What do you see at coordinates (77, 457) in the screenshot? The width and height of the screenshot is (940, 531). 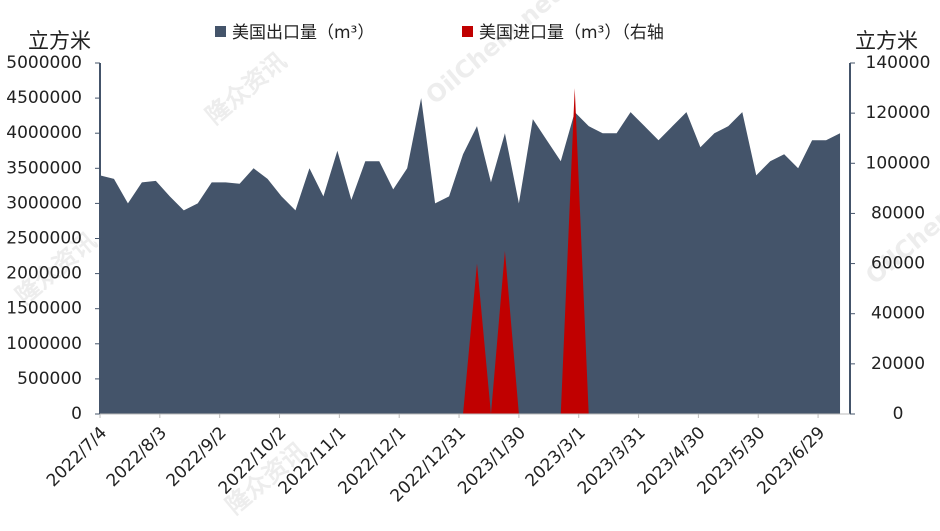 I see `x-tick-label: 2022/7/4` at bounding box center [77, 457].